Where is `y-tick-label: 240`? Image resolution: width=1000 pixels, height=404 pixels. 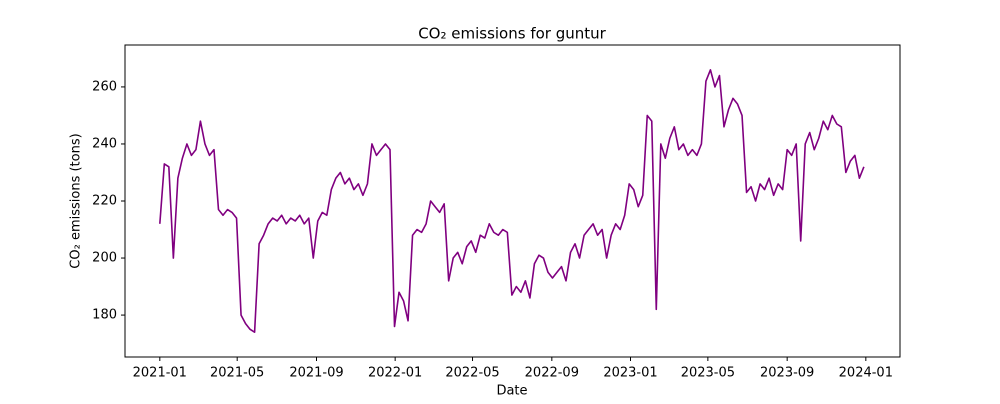 y-tick-label: 240 is located at coordinates (104, 143).